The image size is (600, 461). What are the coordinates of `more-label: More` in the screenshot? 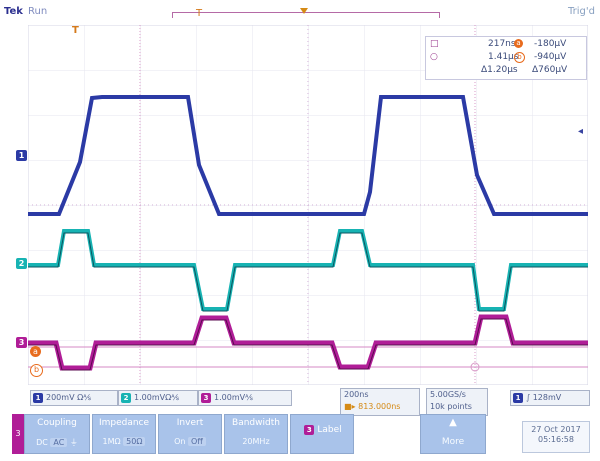 It's located at (453, 442).